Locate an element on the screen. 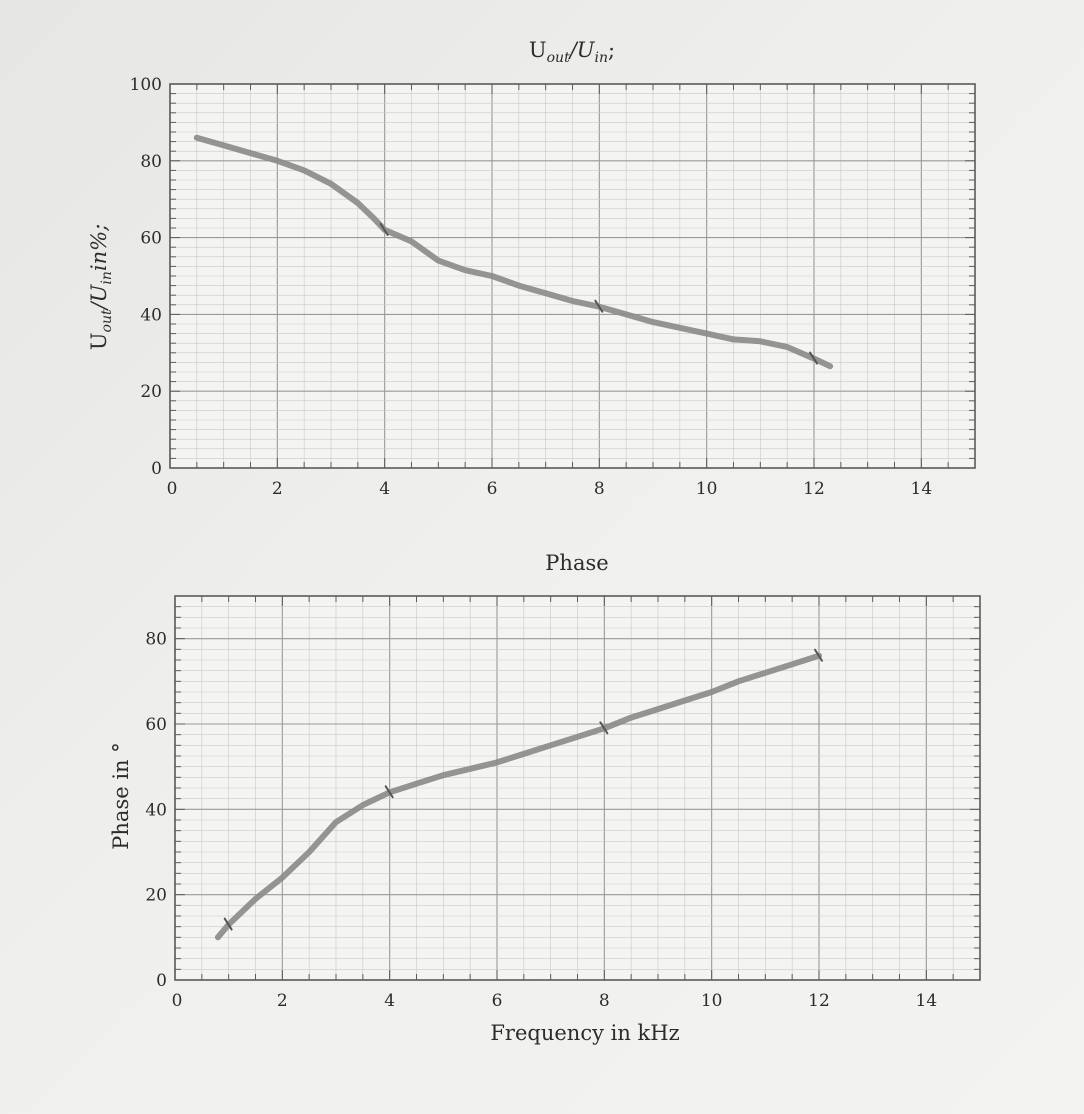  chart-title: Uout/Uin; is located at coordinates (572, 52).